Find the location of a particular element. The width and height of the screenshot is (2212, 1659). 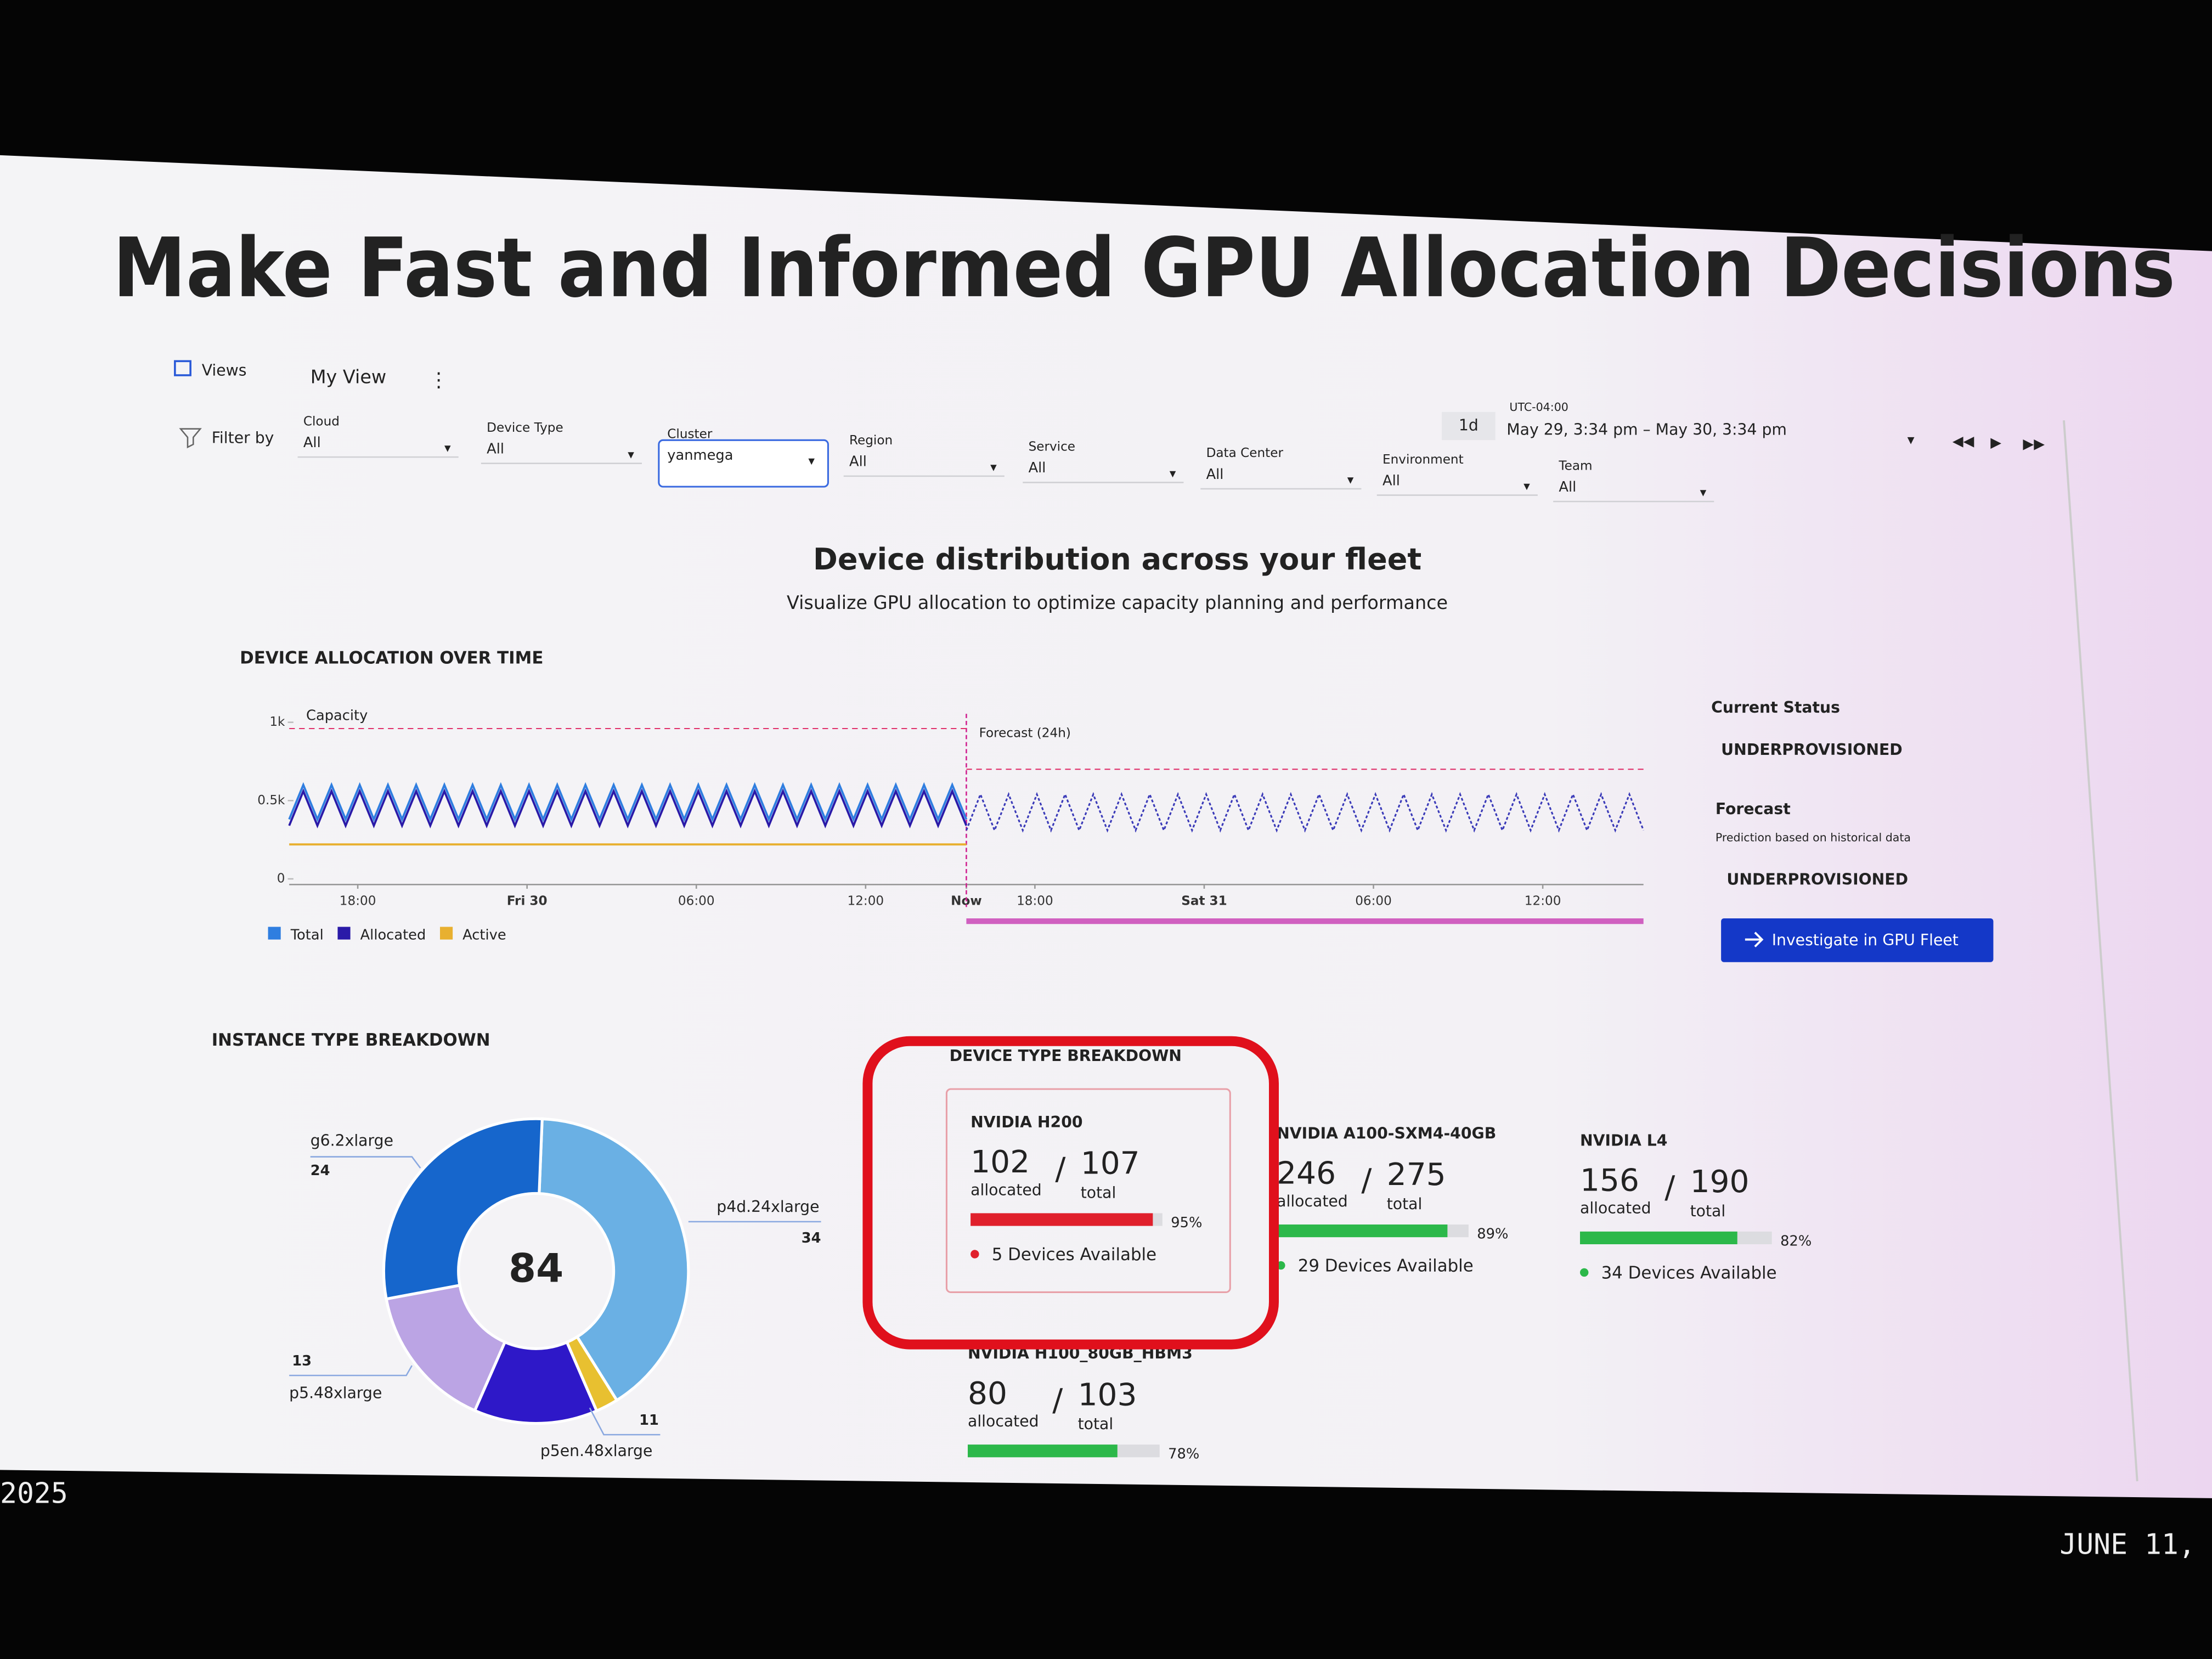

forecast-value: UNDERPROVISIONED is located at coordinates (1817, 880).